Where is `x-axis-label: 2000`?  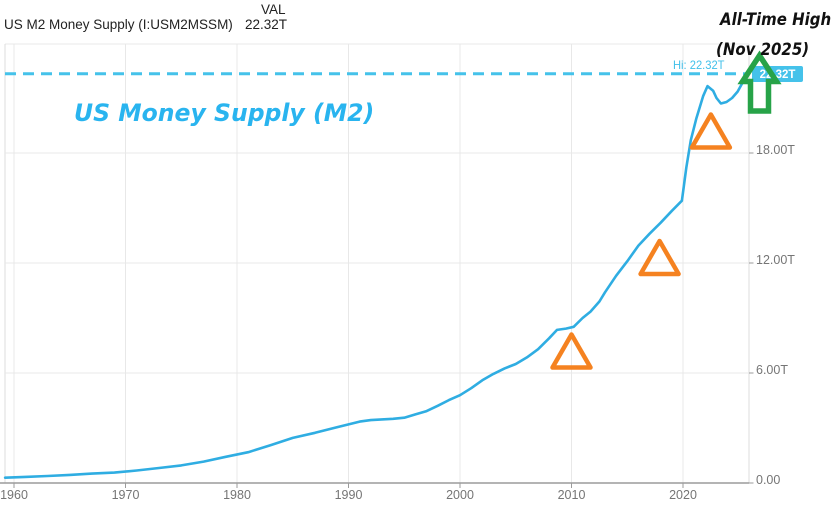
x-axis-label: 2000 is located at coordinates (460, 495).